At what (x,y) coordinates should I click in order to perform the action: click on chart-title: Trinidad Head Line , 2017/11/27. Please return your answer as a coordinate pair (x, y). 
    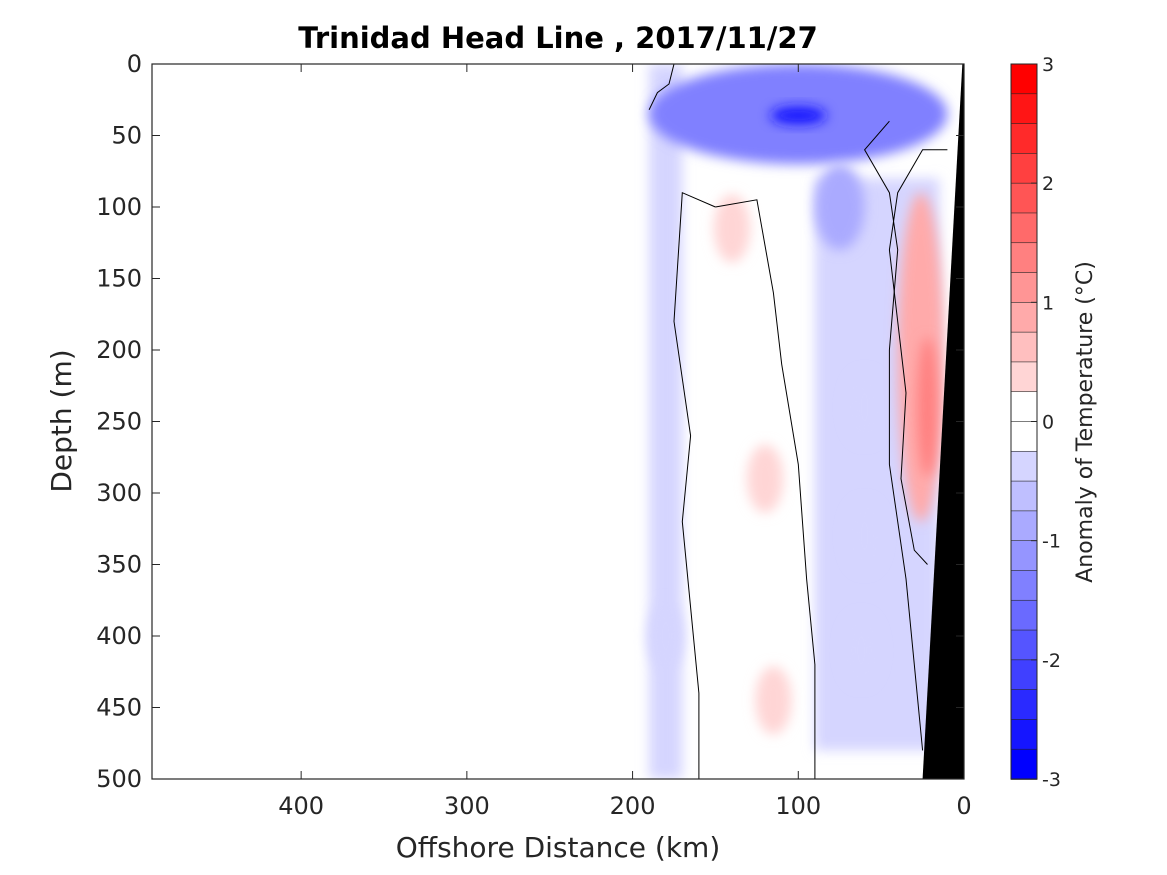
    Looking at the image, I should click on (558, 38).